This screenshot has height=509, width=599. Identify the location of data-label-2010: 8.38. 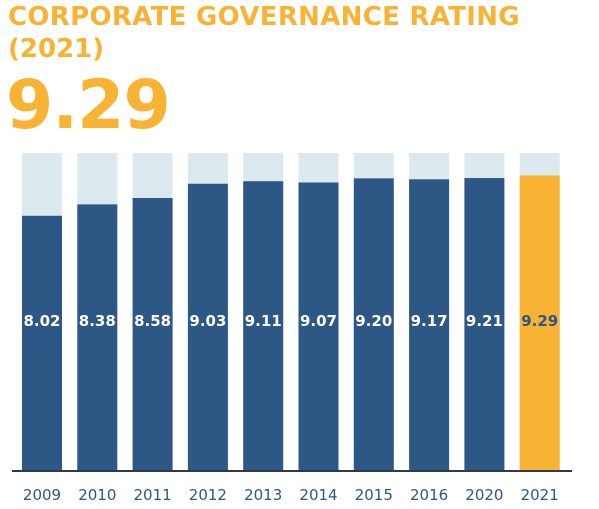
(97, 321).